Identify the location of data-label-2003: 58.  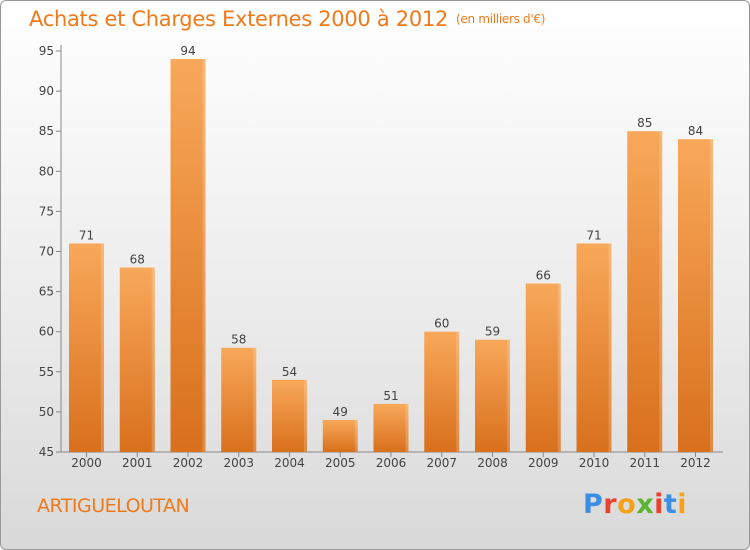
(238, 340).